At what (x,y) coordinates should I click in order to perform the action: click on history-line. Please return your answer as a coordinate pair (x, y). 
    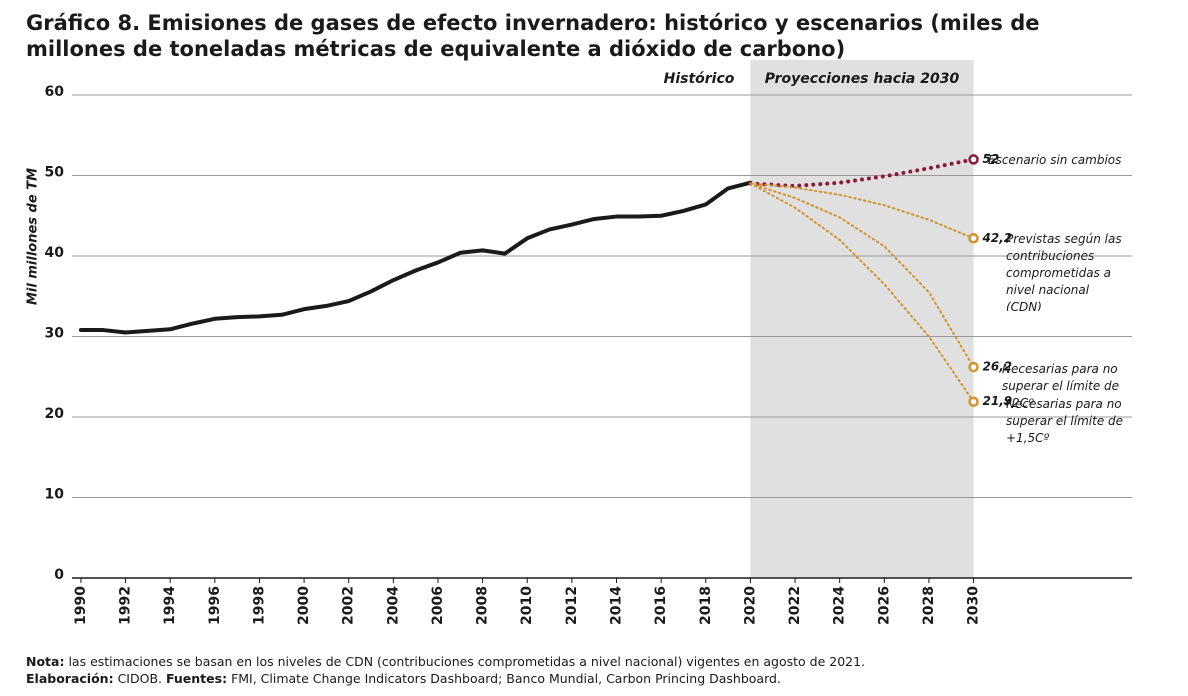
    Looking at the image, I should click on (415, 257).